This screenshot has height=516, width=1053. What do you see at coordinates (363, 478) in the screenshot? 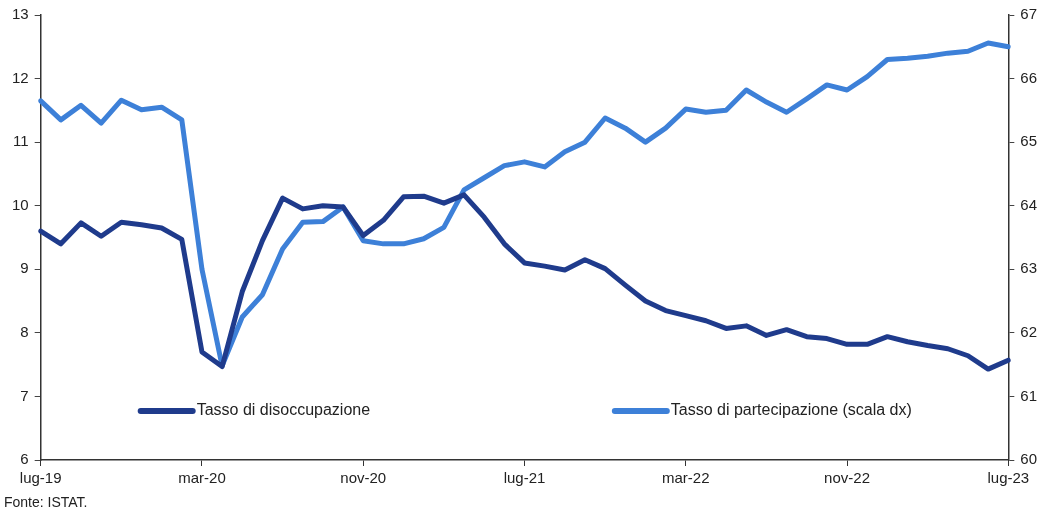
I see `x-tick-label: nov-20` at bounding box center [363, 478].